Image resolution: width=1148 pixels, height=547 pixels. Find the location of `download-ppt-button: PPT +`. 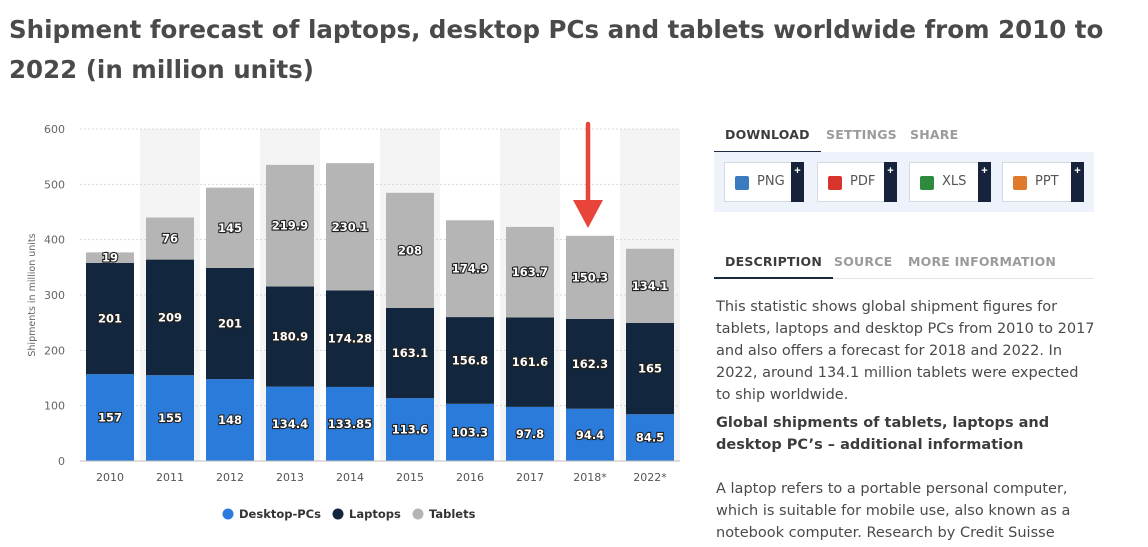

download-ppt-button: PPT + is located at coordinates (1043, 182).